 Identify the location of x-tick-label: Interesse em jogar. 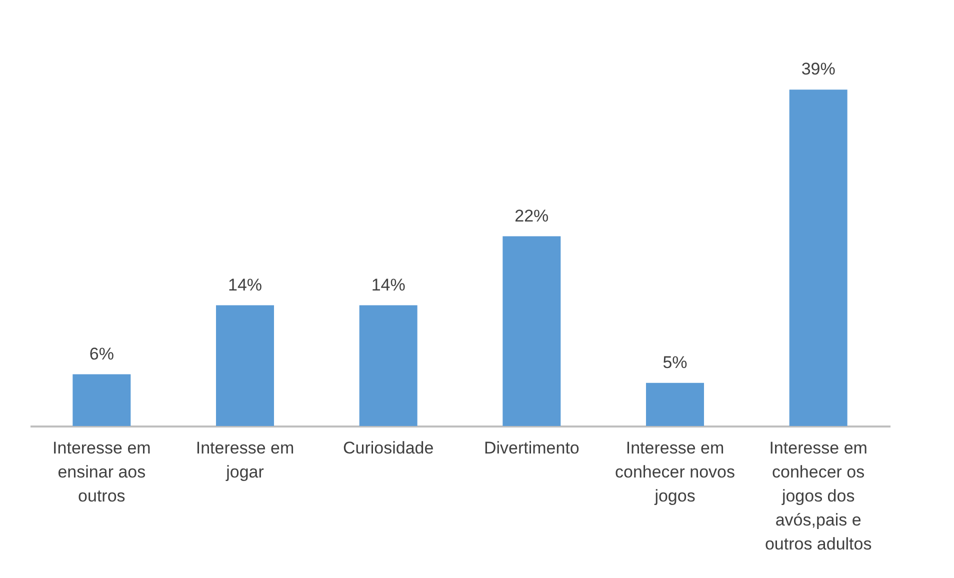
(245, 460).